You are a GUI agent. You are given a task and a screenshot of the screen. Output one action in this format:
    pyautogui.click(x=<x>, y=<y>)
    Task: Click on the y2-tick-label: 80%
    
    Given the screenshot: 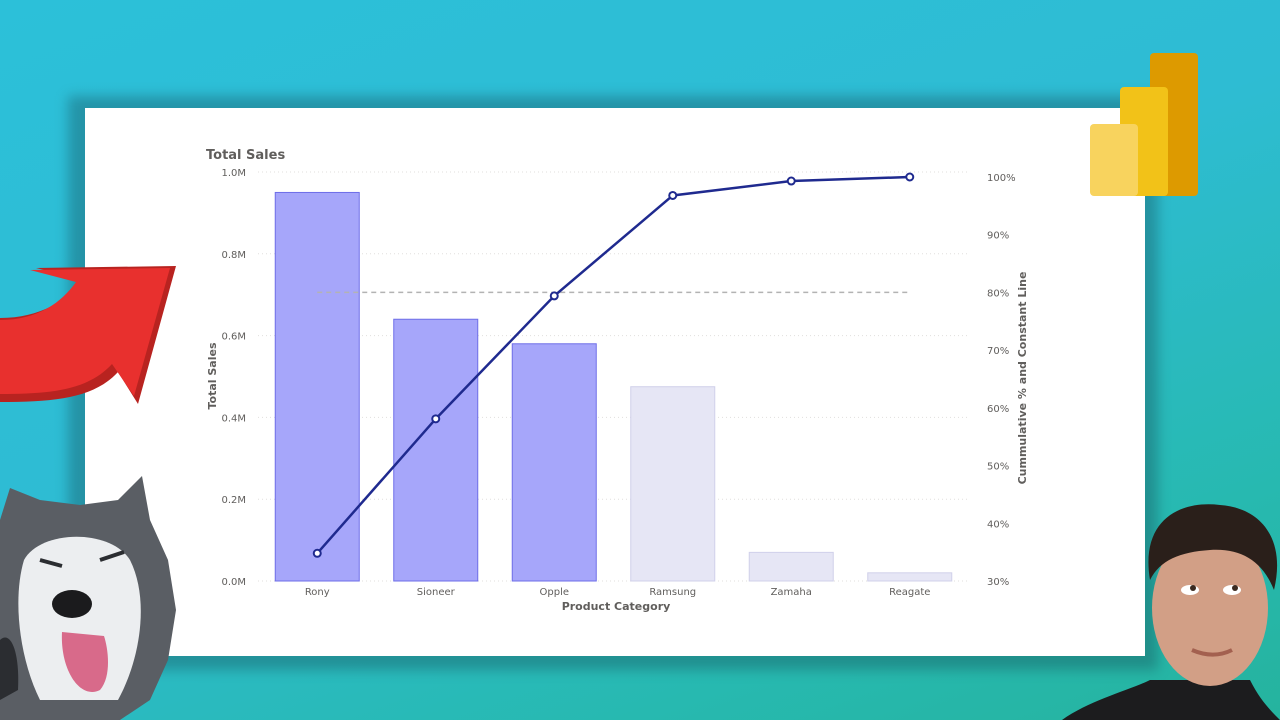 What is the action you would take?
    pyautogui.click(x=998, y=293)
    